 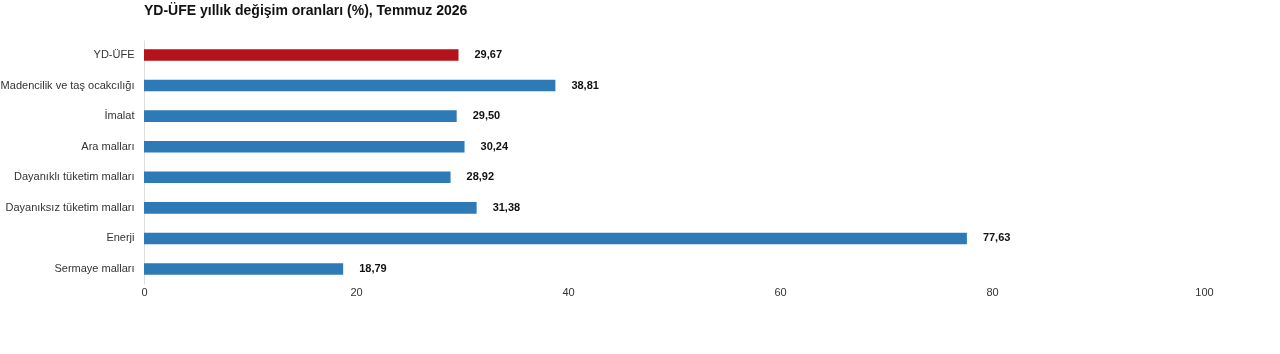 What do you see at coordinates (120, 237) in the screenshot?
I see `y-tick-label: Enerji` at bounding box center [120, 237].